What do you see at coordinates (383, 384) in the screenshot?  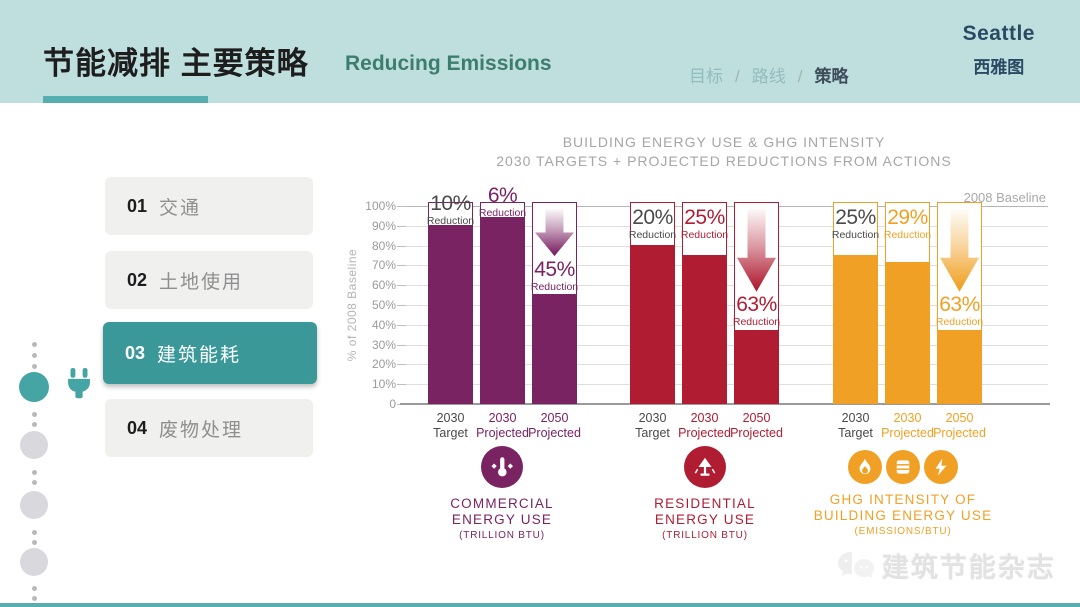 I see `y-tick-label: 10%` at bounding box center [383, 384].